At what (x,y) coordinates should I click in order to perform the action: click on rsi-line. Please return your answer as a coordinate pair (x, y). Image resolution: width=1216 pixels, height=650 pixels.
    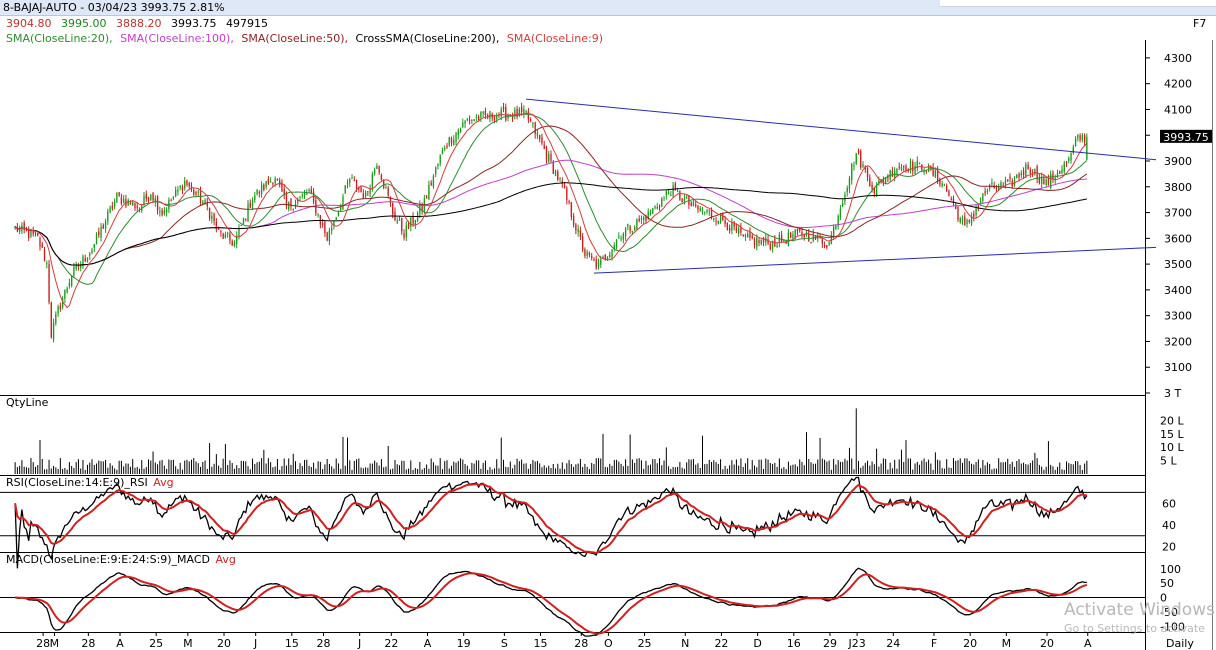
    Looking at the image, I should click on (551, 522).